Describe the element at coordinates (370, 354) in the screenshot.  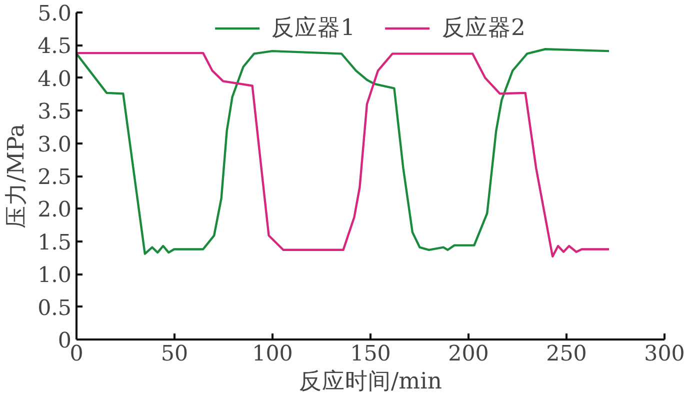
I see `x-tick-label: 150` at that location.